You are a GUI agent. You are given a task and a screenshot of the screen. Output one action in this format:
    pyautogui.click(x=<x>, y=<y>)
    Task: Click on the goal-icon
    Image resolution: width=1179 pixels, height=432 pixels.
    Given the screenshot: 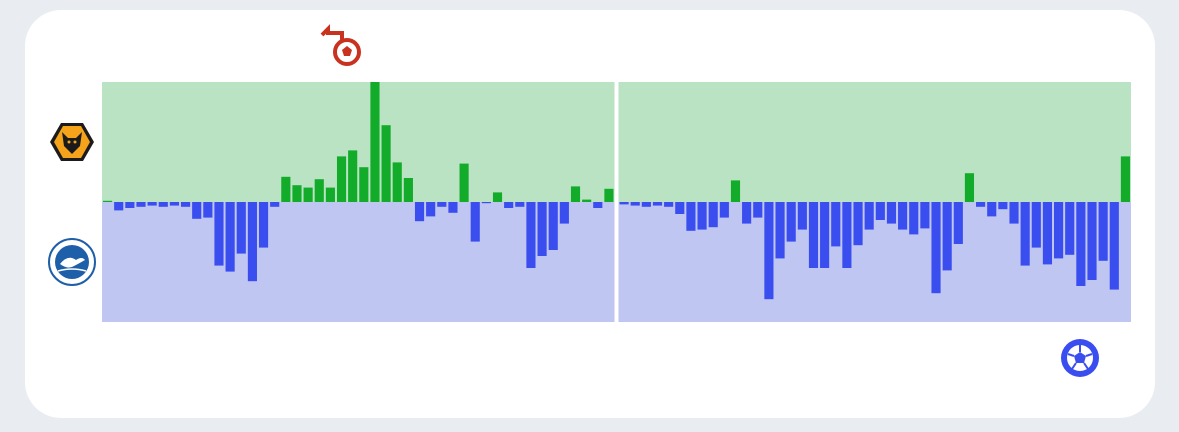 What is the action you would take?
    pyautogui.click(x=1080, y=358)
    